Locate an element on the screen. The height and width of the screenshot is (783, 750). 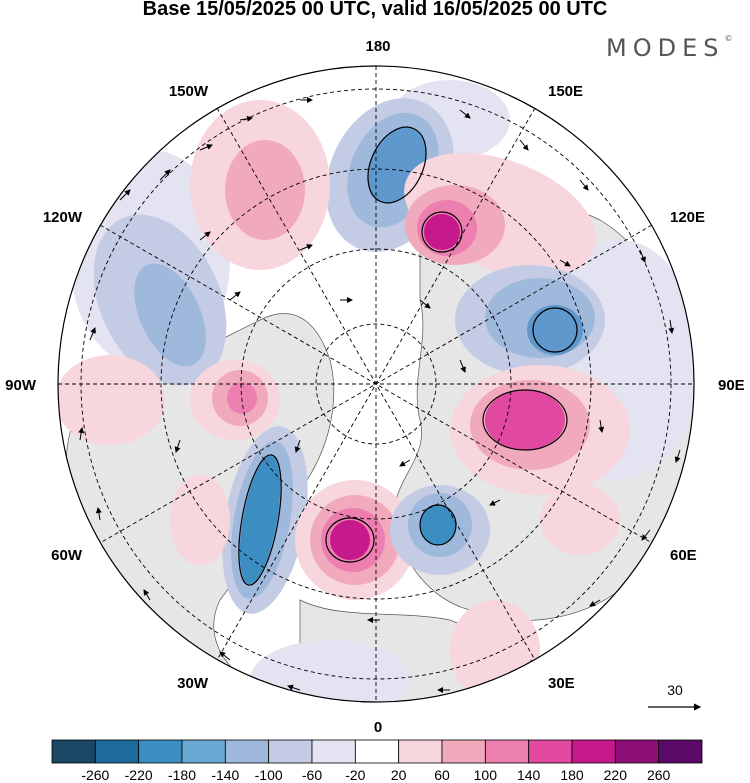
lon-label-30w: 30W is located at coordinates (193, 683).